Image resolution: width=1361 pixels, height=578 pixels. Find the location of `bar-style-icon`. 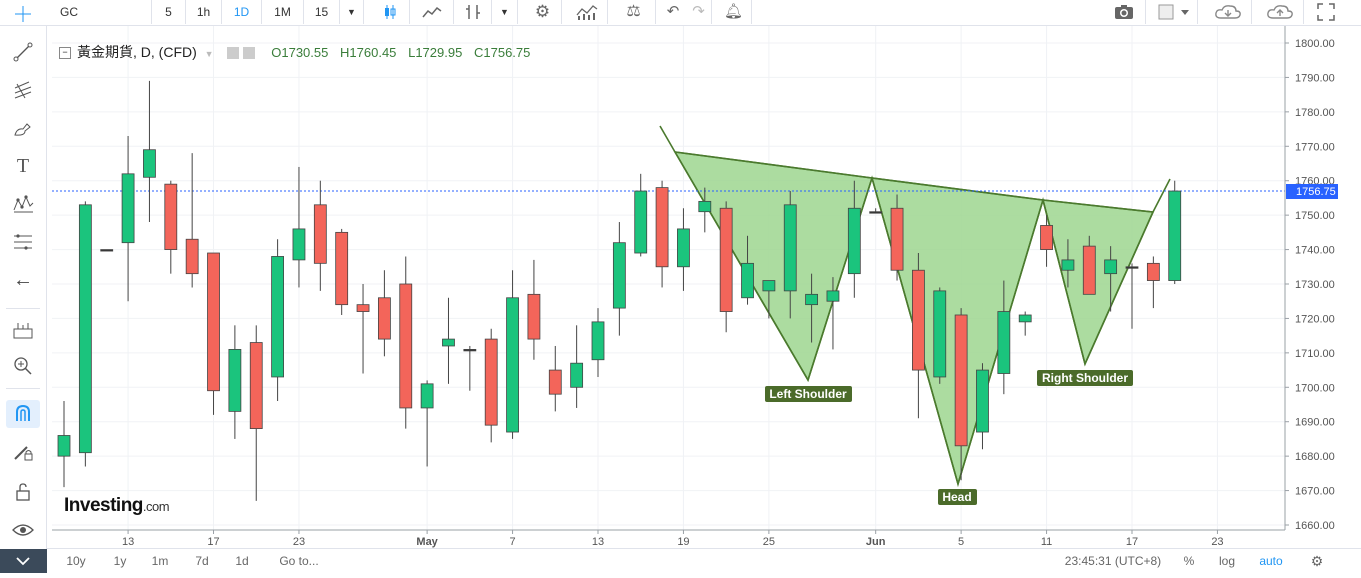

bar-style-icon is located at coordinates (473, 12).